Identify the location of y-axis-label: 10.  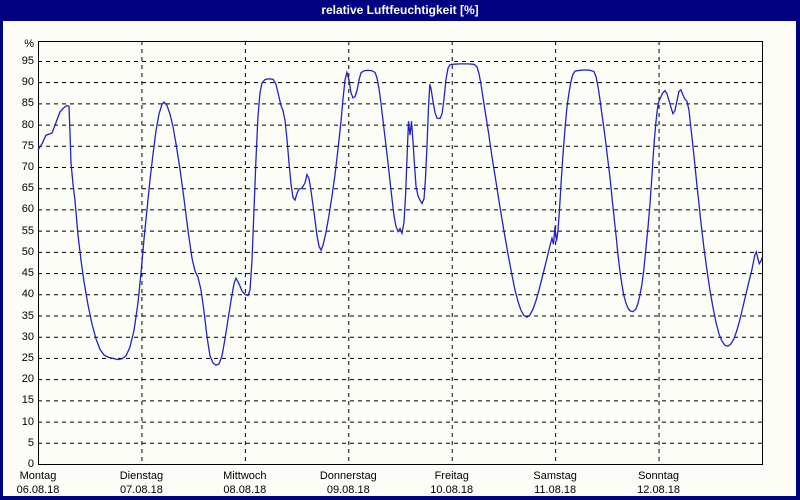
(27, 421).